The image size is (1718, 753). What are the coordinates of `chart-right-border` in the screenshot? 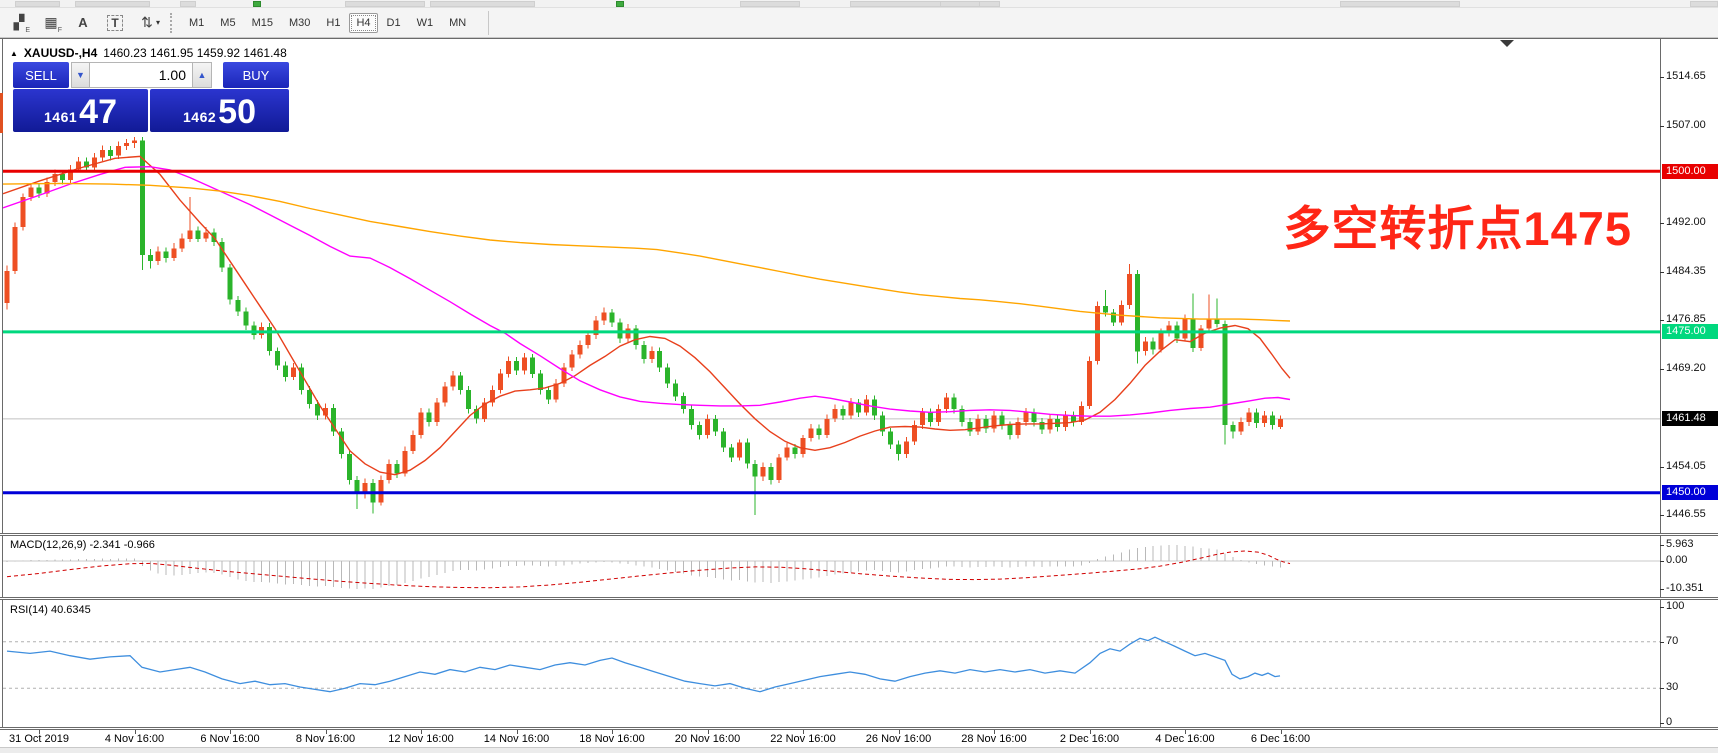 It's located at (1660, 384).